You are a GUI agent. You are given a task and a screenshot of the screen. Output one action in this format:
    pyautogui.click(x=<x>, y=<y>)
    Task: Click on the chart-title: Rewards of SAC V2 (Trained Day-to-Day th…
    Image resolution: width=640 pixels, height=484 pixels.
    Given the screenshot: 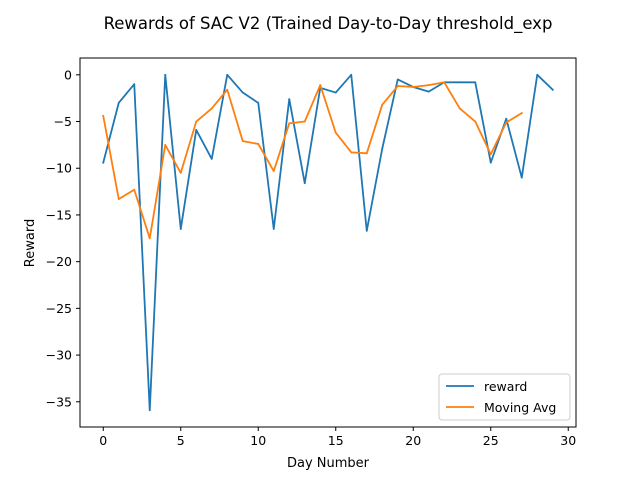 What is the action you would take?
    pyautogui.click(x=328, y=24)
    